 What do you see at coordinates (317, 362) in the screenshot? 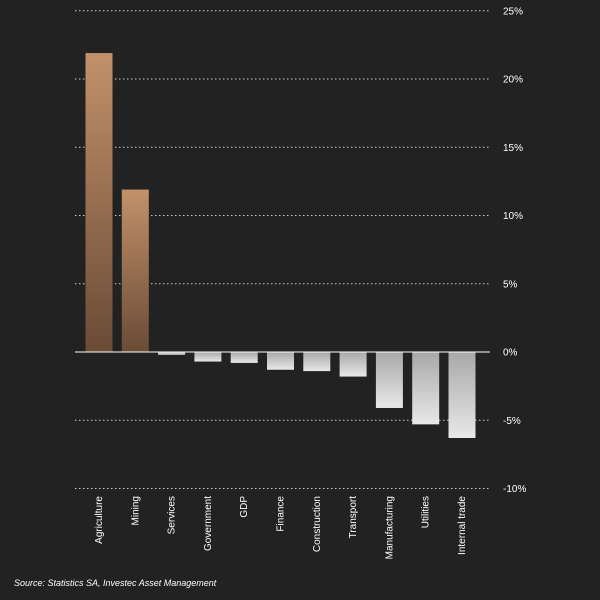
I see `bar-construction` at bounding box center [317, 362].